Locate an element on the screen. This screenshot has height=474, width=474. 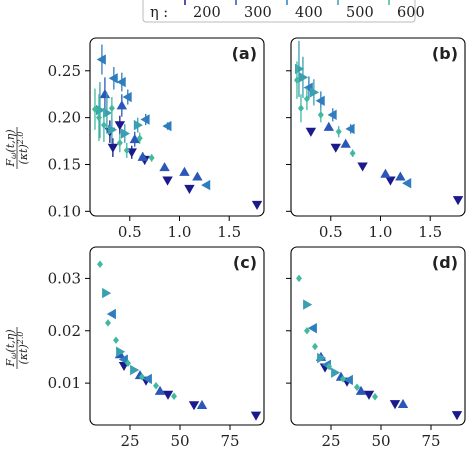
ylabel-bottom-denominator: (κt)2.0 is located at coordinates (23, 348).